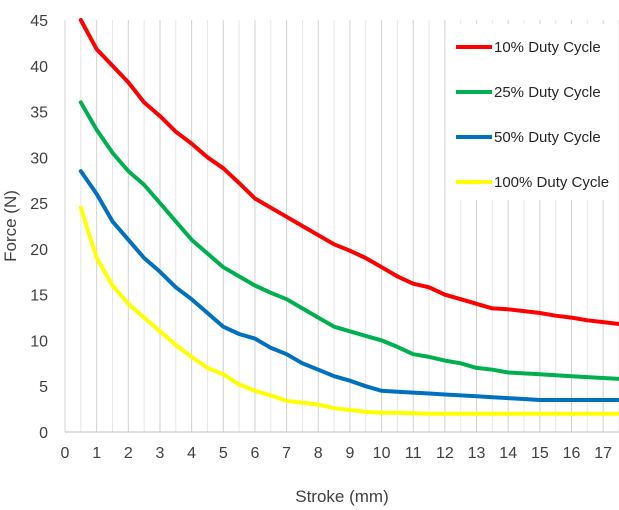 The width and height of the screenshot is (619, 510). I want to click on legend-label: 10% Duty Cycle, so click(547, 47).